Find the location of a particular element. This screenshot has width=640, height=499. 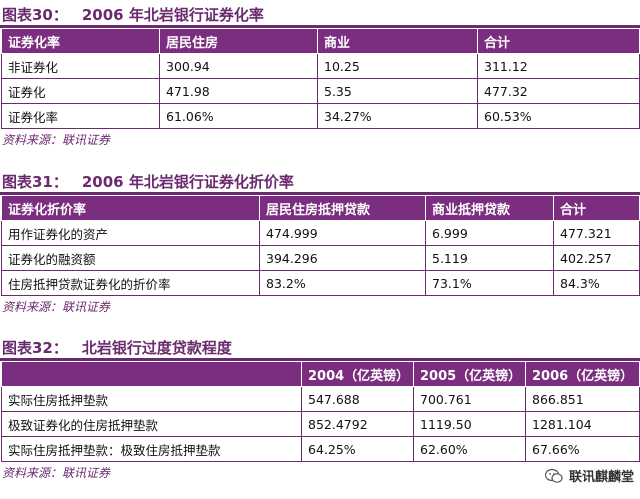

table-cell: 64.25% is located at coordinates (357, 449).